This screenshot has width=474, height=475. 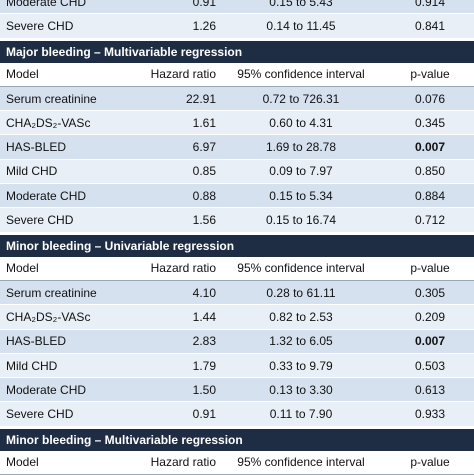 What do you see at coordinates (204, 292) in the screenshot?
I see `cell: 4.10` at bounding box center [204, 292].